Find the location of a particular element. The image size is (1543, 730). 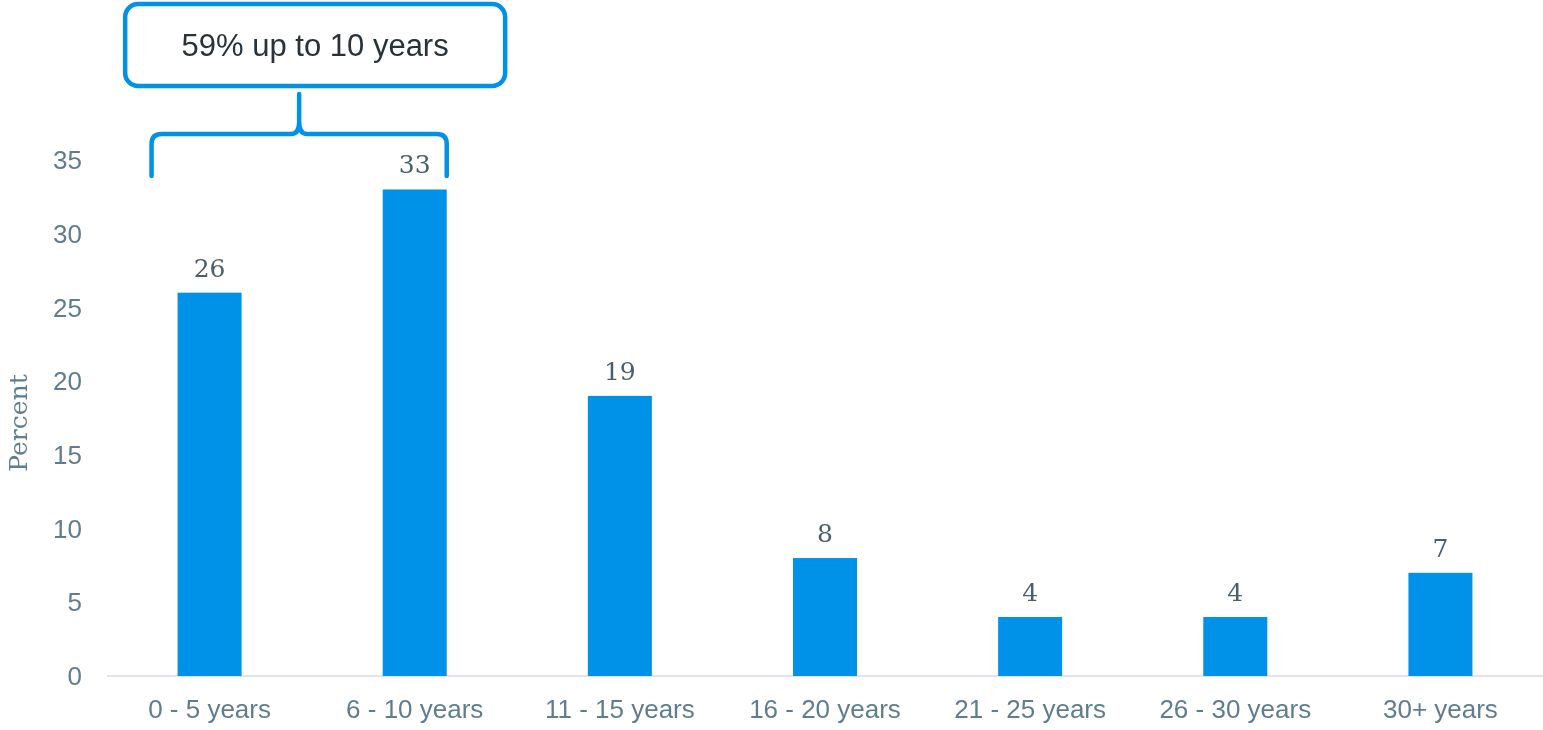

y-tick-label: 20 is located at coordinates (67, 381).